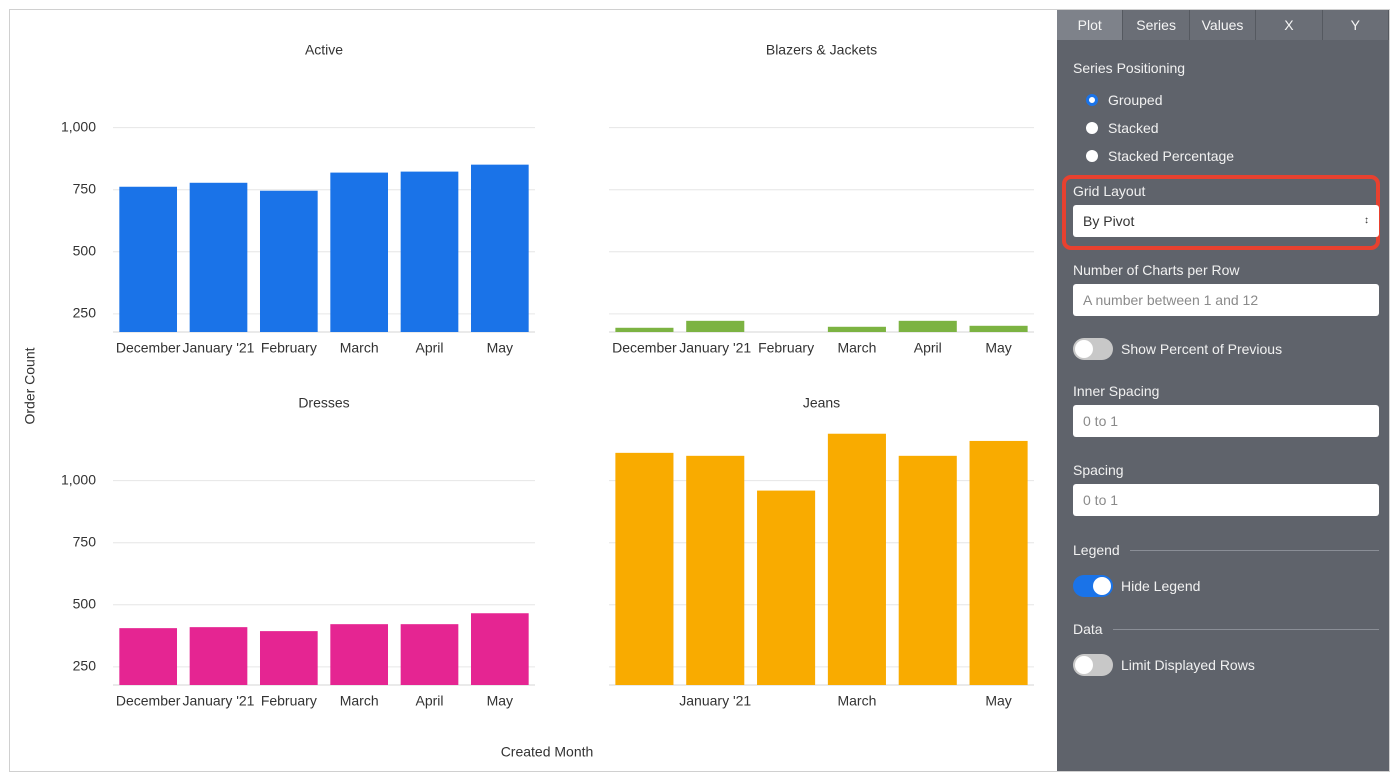 This screenshot has width=1398, height=780. What do you see at coordinates (1226, 221) in the screenshot?
I see `select: By Pivot ↕` at bounding box center [1226, 221].